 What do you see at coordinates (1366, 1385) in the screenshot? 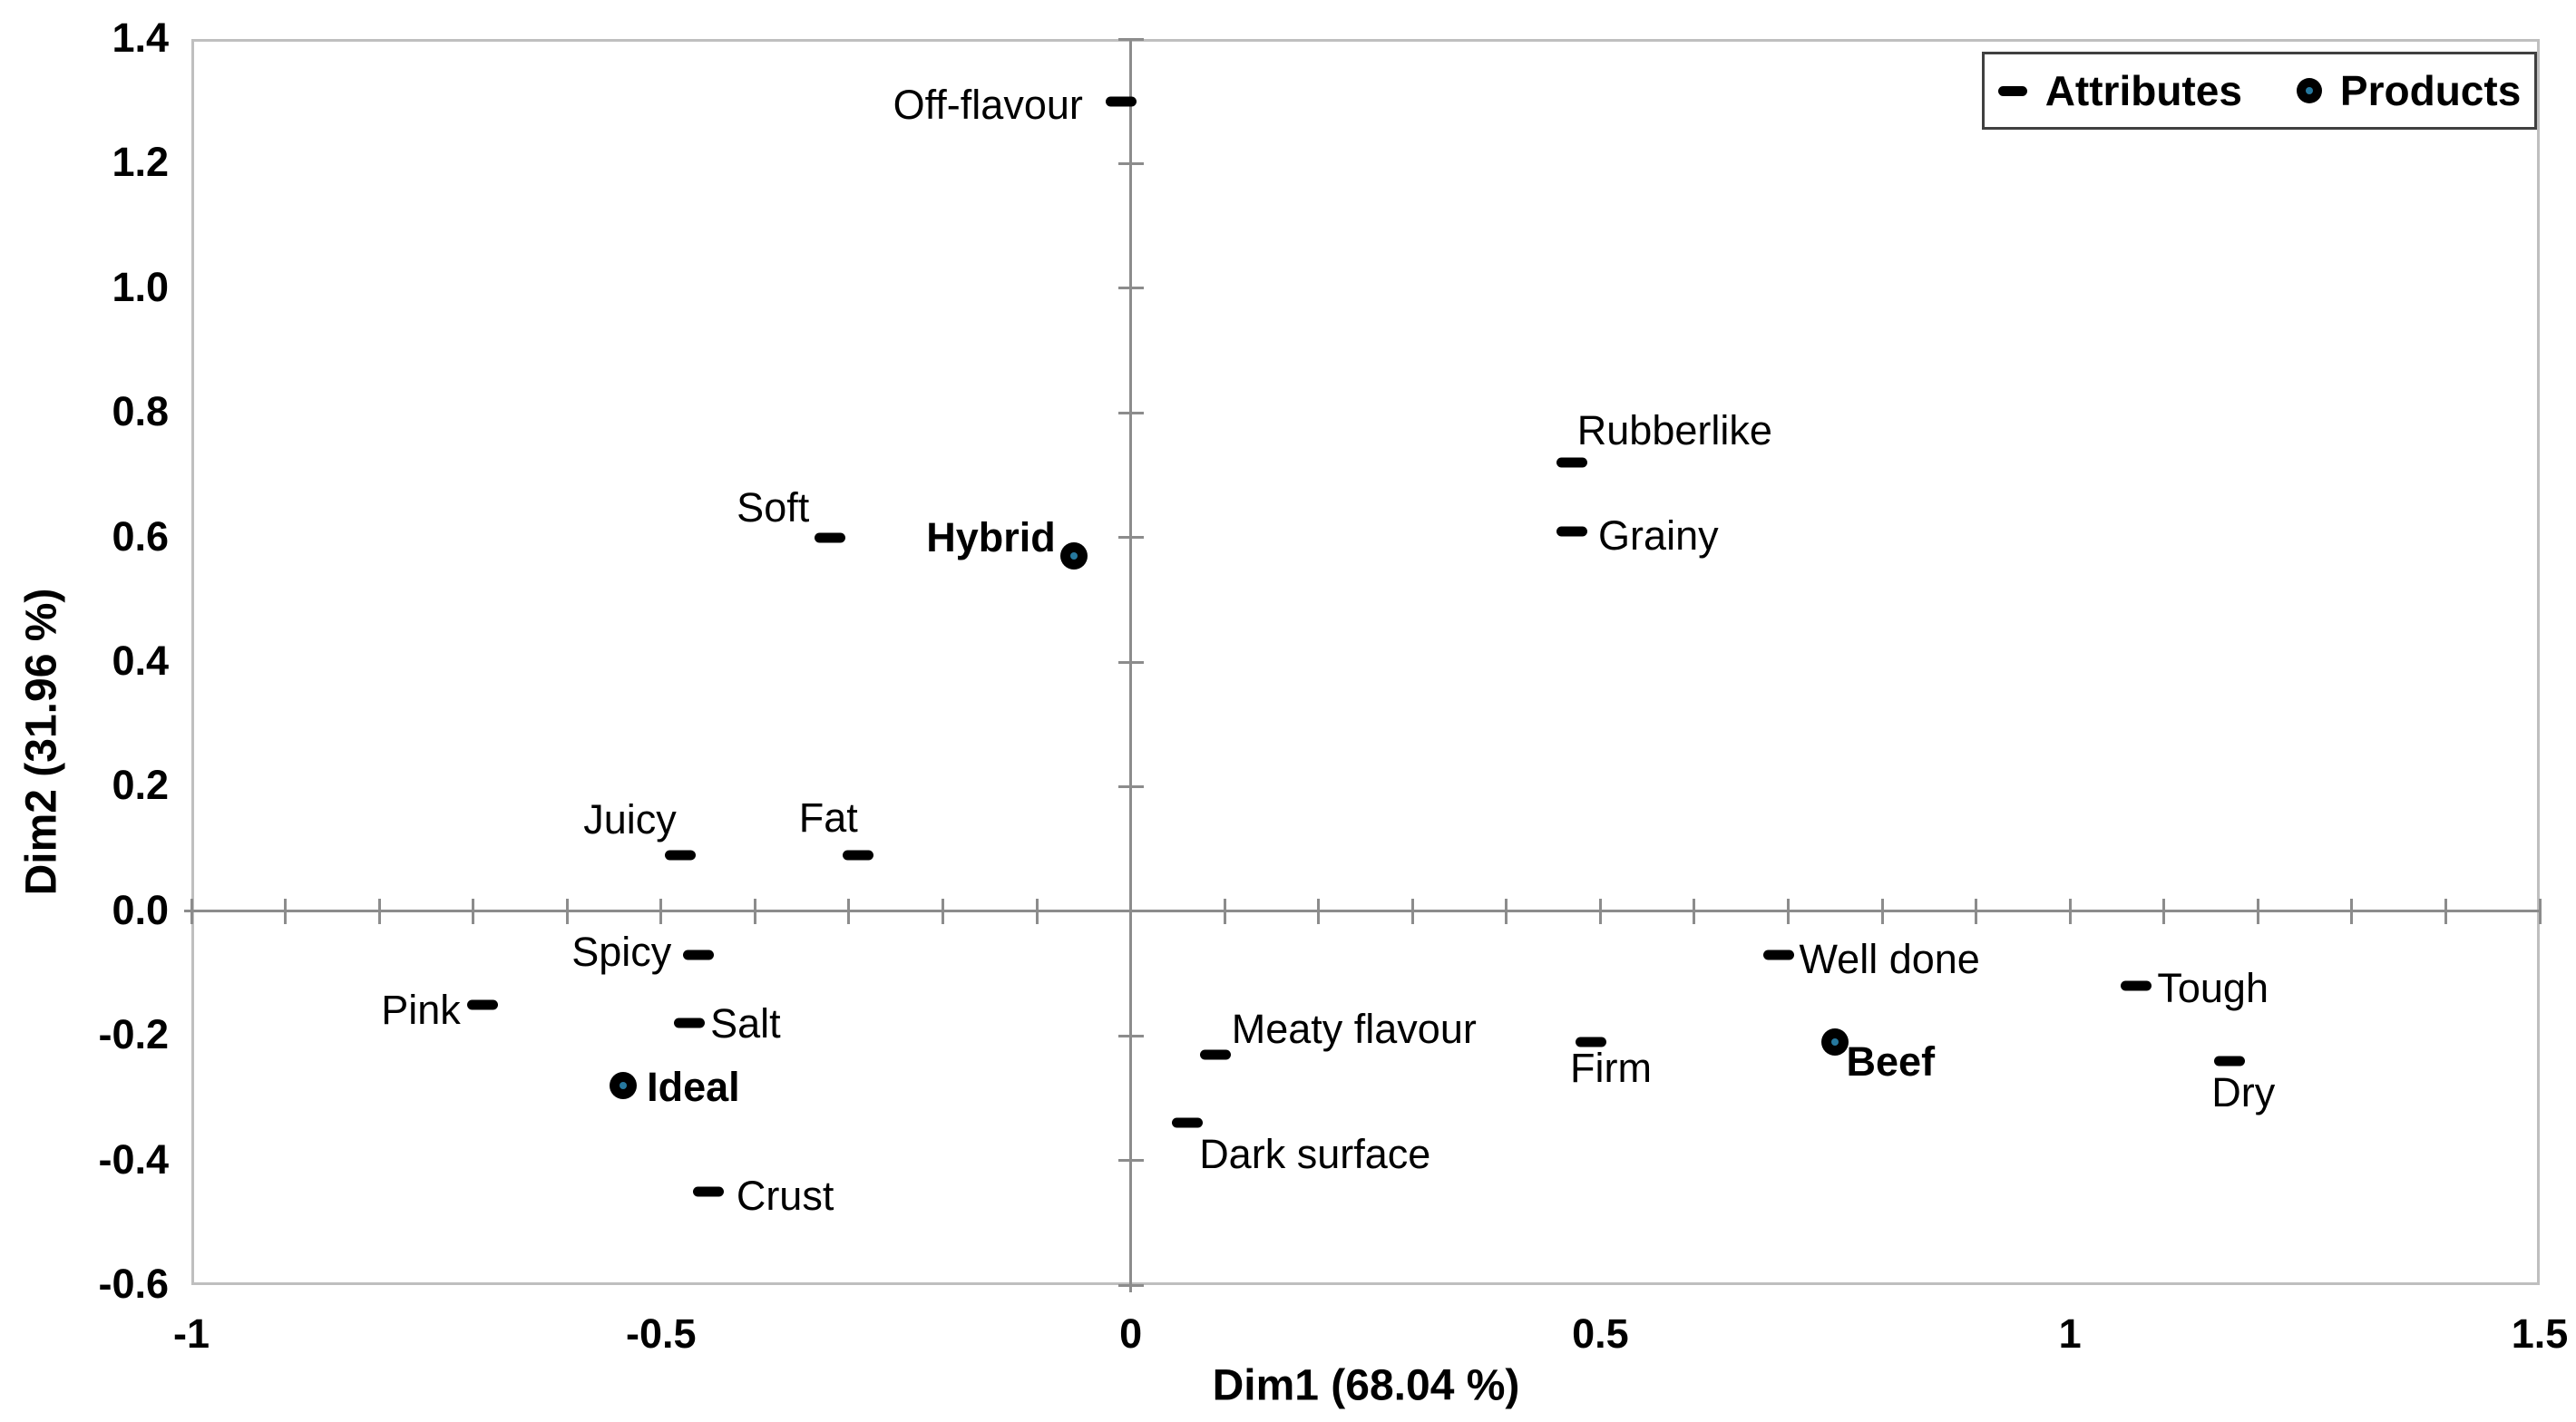
I see `x-axis-title: Dim1 (68.04 %)` at bounding box center [1366, 1385].